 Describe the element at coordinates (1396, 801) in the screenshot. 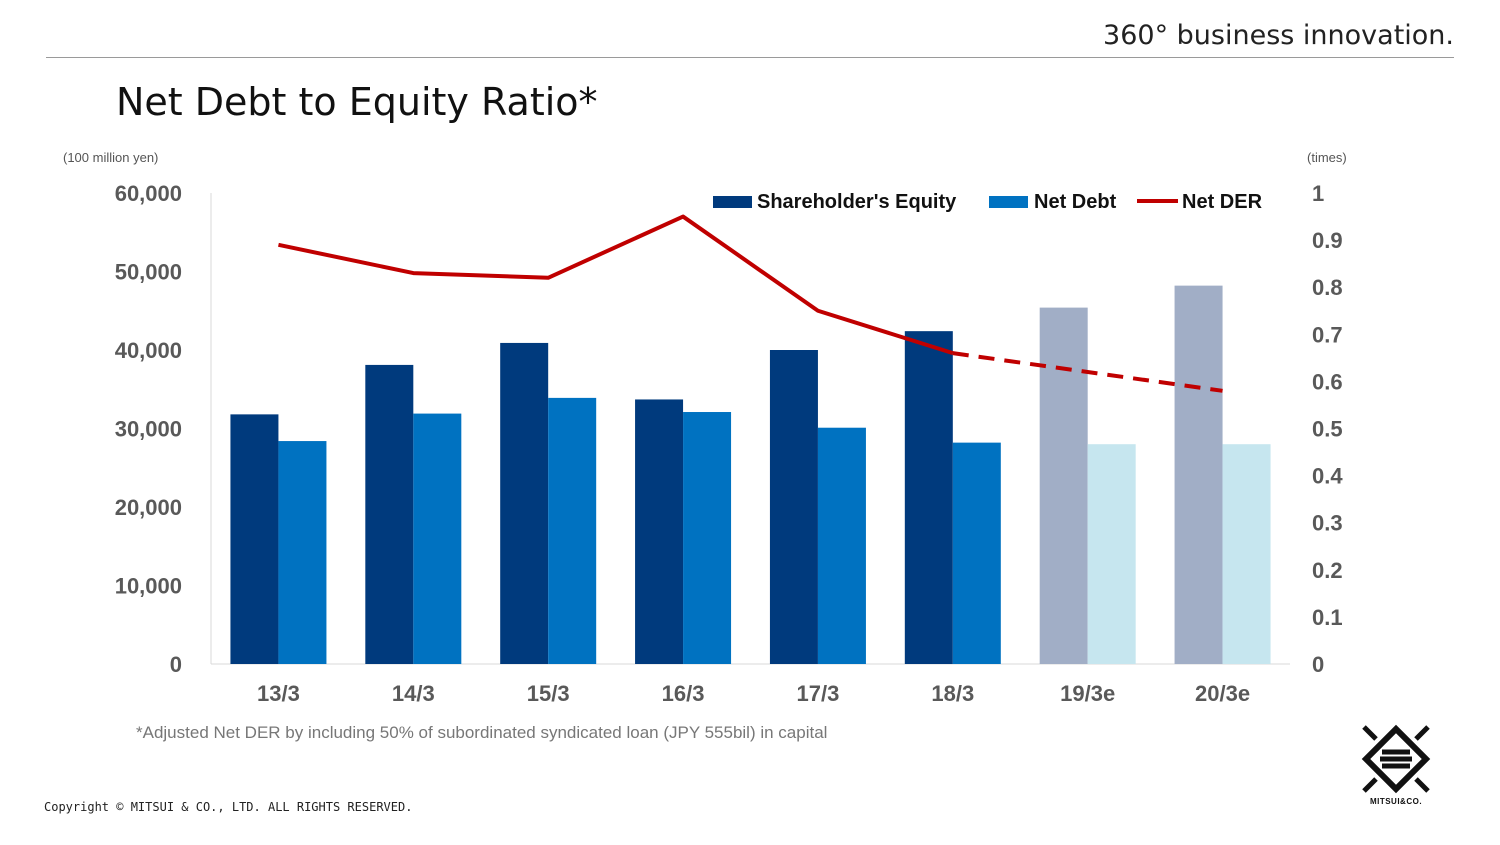

I see `logo-text: MITSUI&CO.` at that location.